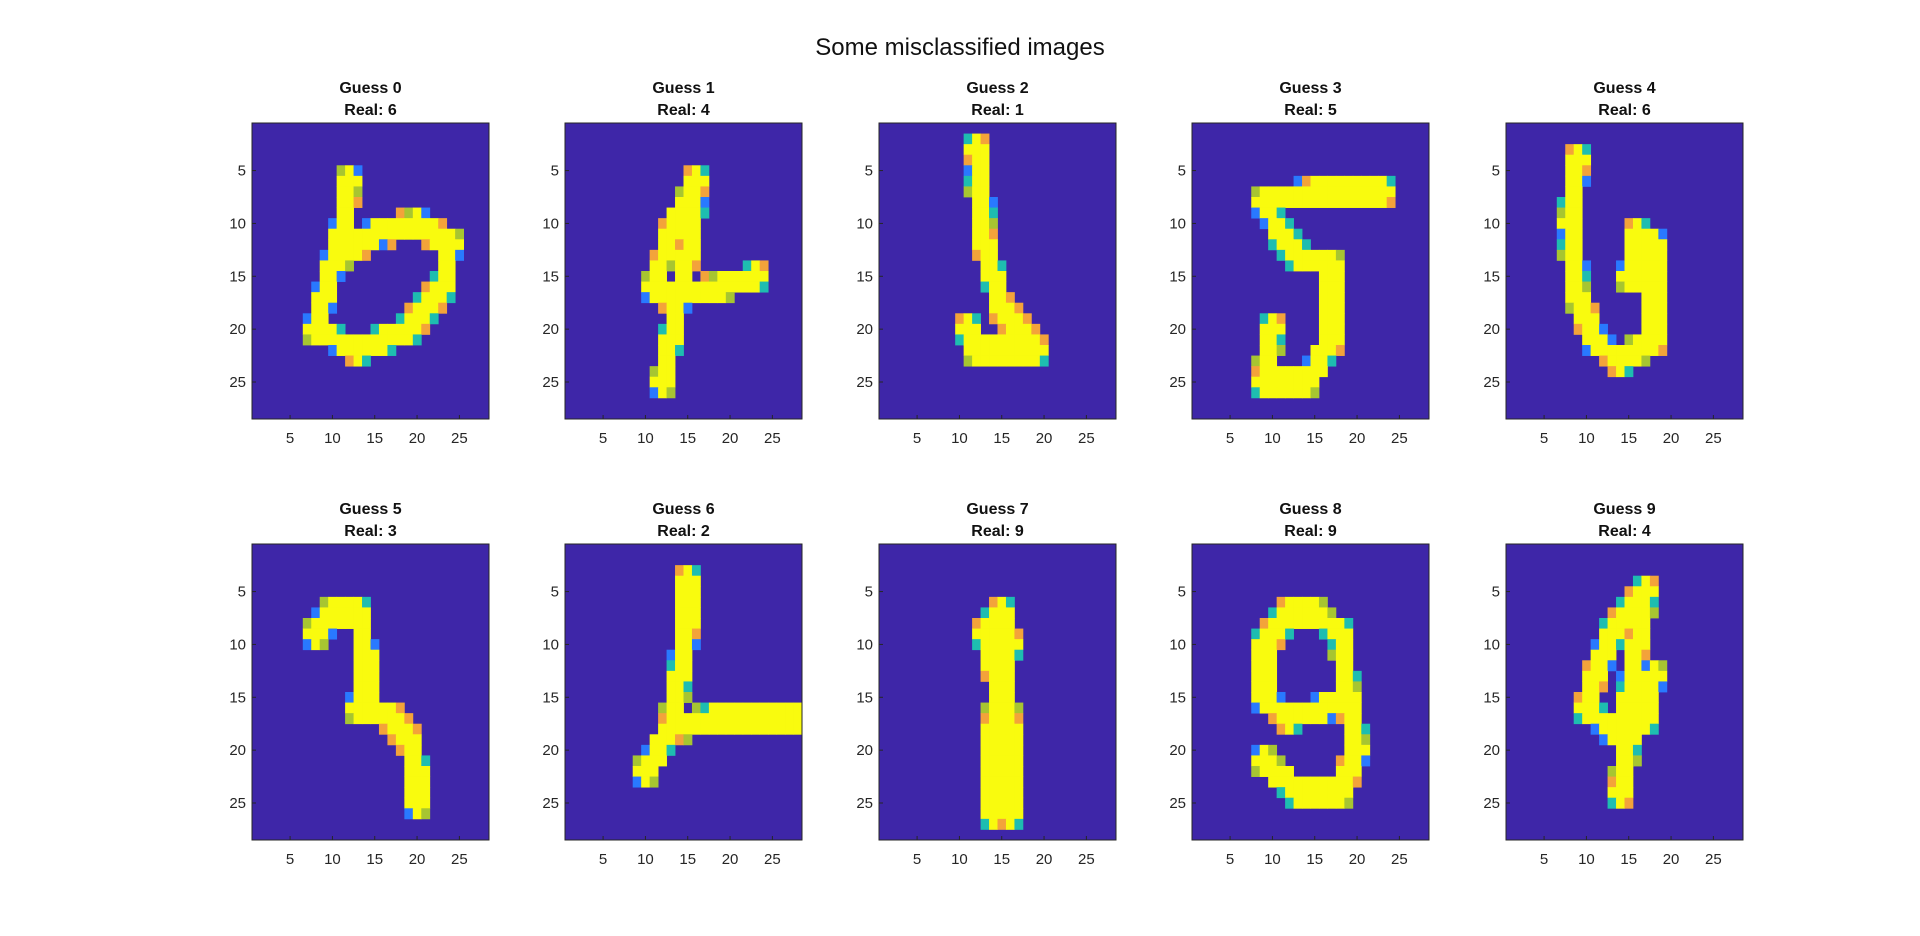  What do you see at coordinates (1671, 438) in the screenshot?
I see `x-tick-label: 20` at bounding box center [1671, 438].